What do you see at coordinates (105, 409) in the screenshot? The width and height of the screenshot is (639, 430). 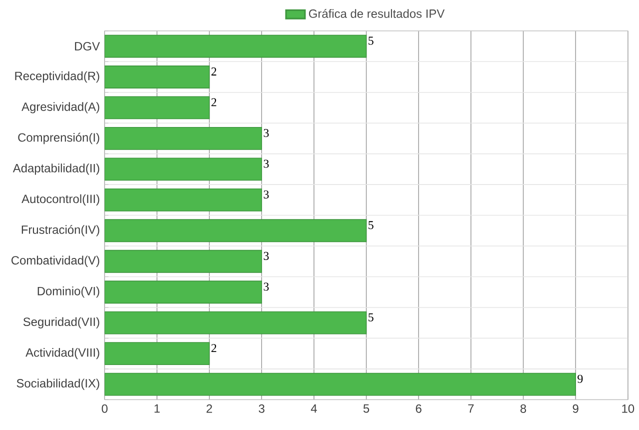 I see `x-tick-label: 0` at bounding box center [105, 409].